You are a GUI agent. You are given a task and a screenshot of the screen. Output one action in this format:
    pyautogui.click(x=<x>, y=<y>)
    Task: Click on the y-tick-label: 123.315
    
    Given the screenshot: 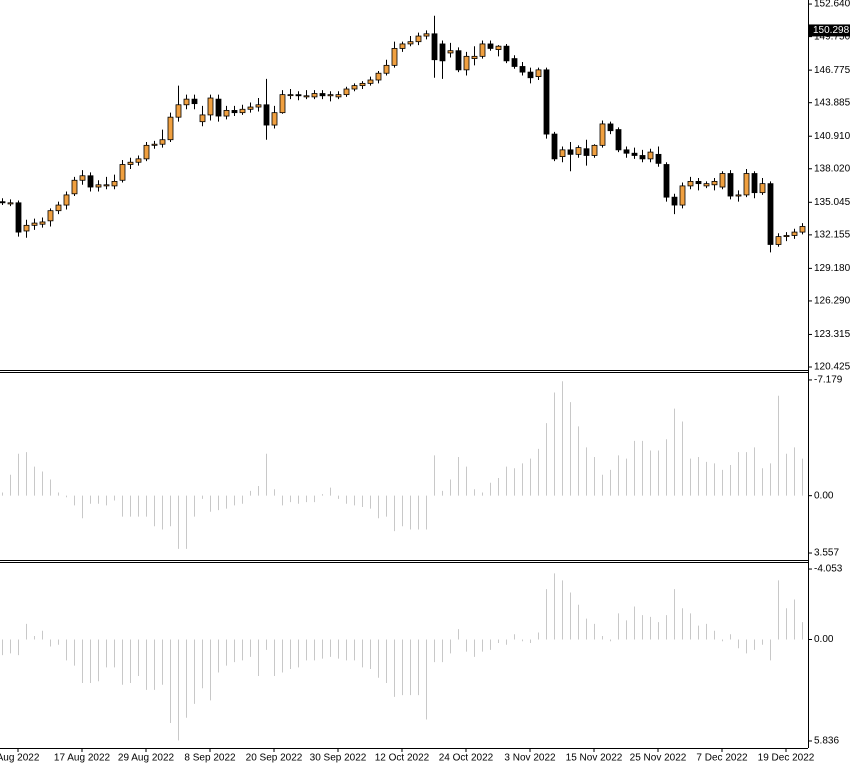 What is the action you would take?
    pyautogui.click(x=832, y=334)
    